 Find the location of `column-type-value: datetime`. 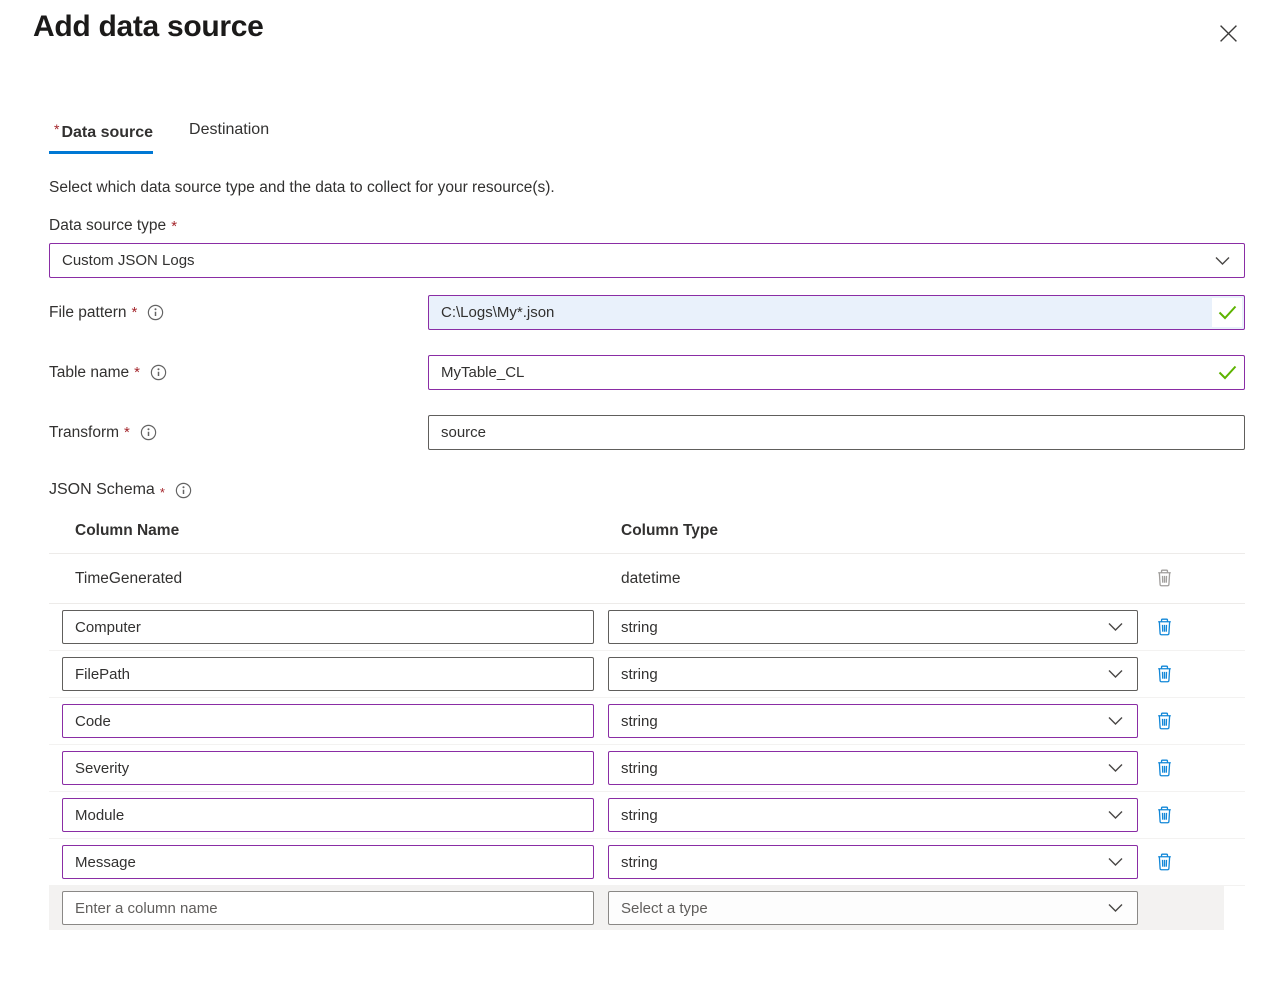

column-type-value: datetime is located at coordinates (651, 578).